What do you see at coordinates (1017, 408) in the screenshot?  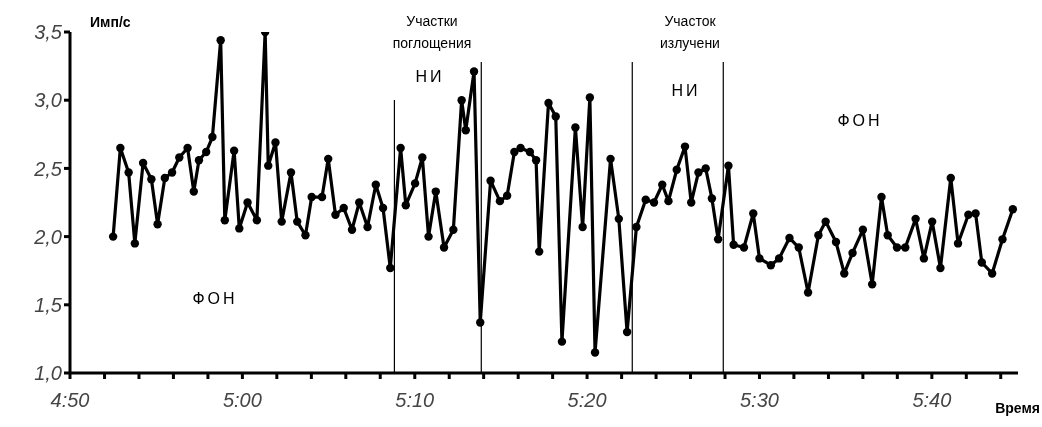 I see `x-axis-title: Время` at bounding box center [1017, 408].